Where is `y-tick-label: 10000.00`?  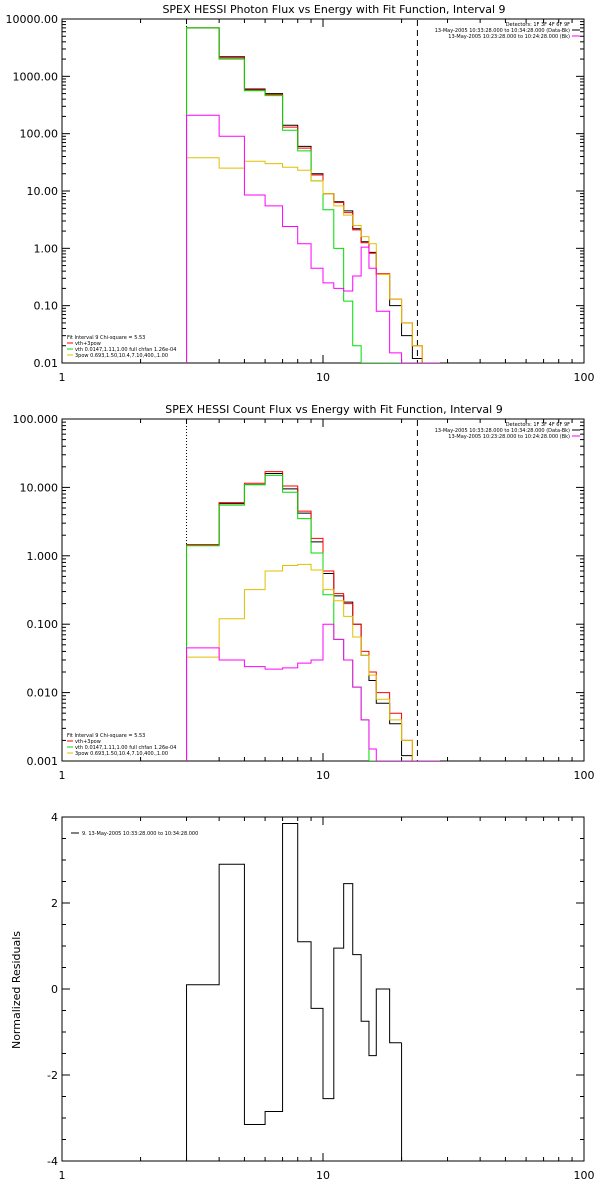
y-tick-label: 10000.00 is located at coordinates (32, 19).